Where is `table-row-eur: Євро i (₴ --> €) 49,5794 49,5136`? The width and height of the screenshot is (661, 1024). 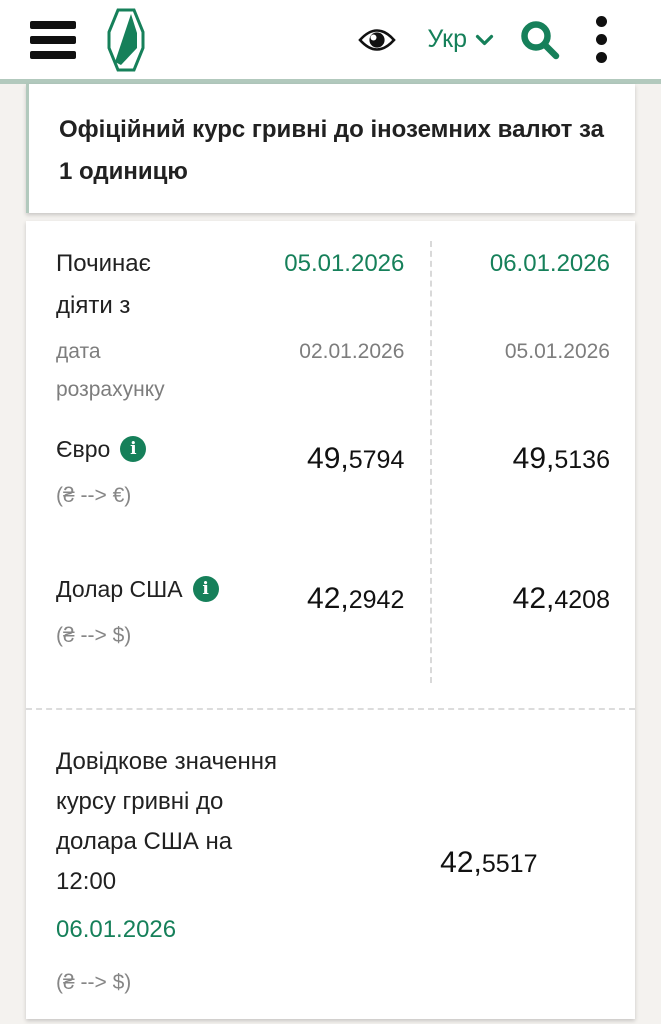
table-row-eur: Євро i (₴ --> €) 49,5794 49,5136 is located at coordinates (330, 472).